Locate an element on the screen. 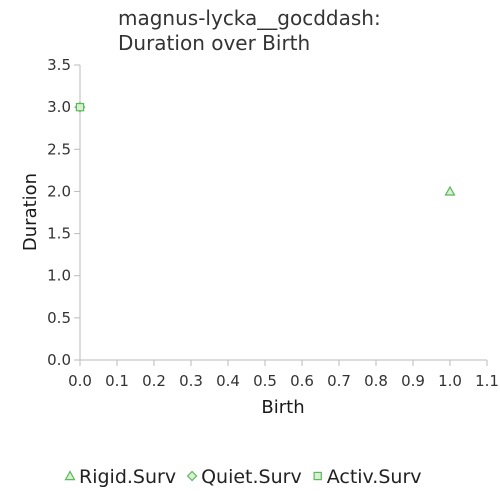 This screenshot has height=500, width=500. legend-diamond-icon is located at coordinates (192, 476).